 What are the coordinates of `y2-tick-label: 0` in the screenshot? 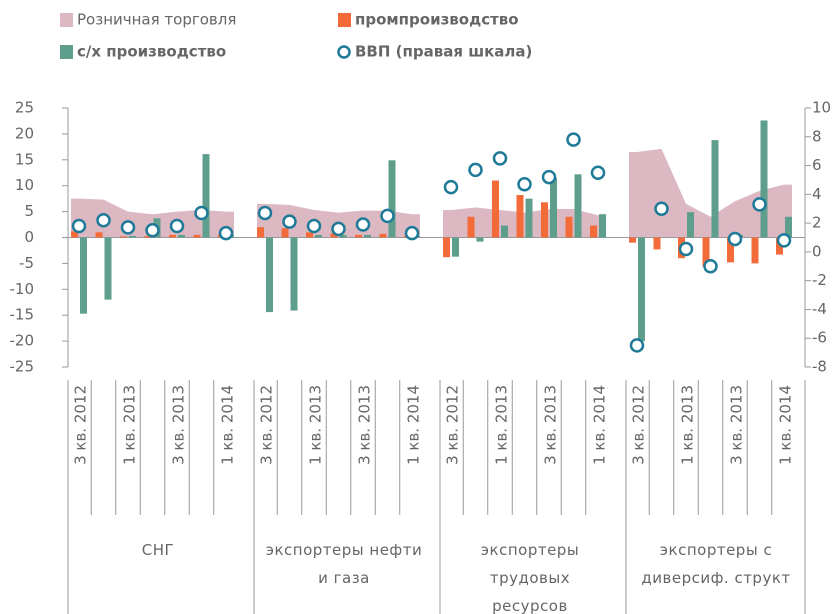 It's located at (817, 251).